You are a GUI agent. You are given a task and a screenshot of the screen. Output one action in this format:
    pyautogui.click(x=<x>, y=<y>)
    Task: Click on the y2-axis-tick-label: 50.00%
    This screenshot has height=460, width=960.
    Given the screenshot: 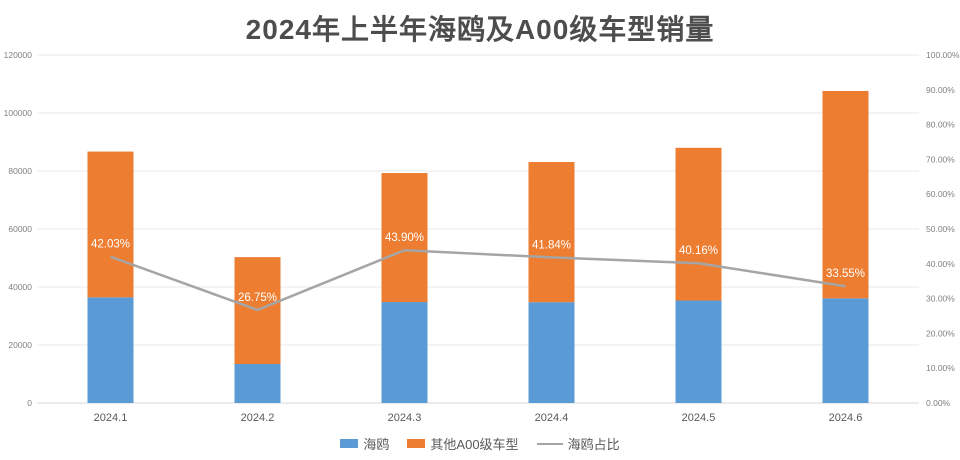 What is the action you would take?
    pyautogui.click(x=940, y=229)
    